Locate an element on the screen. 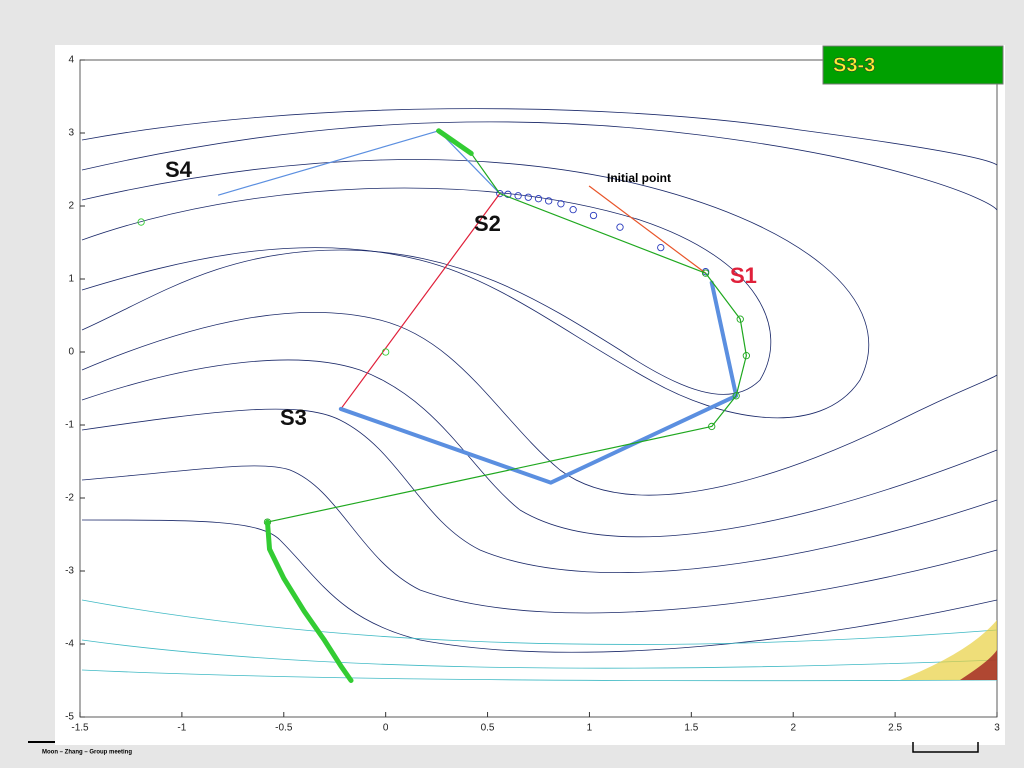  x-tick-label: -0.5 is located at coordinates (284, 728).